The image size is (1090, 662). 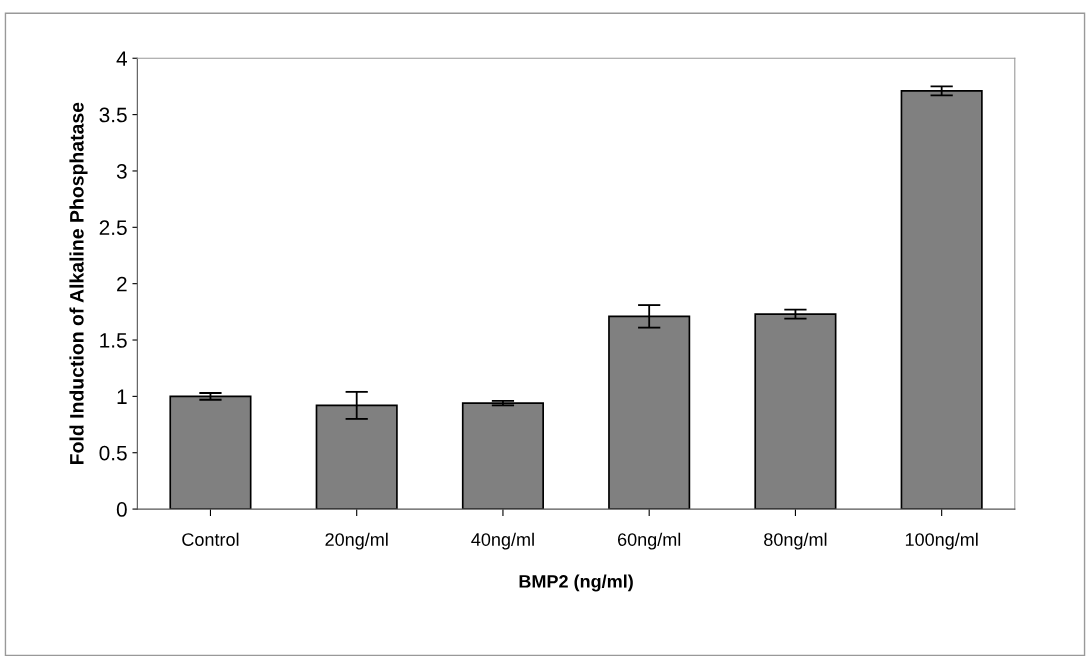 What do you see at coordinates (941, 541) in the screenshot?
I see `x-tick-label: 100ng/ml` at bounding box center [941, 541].